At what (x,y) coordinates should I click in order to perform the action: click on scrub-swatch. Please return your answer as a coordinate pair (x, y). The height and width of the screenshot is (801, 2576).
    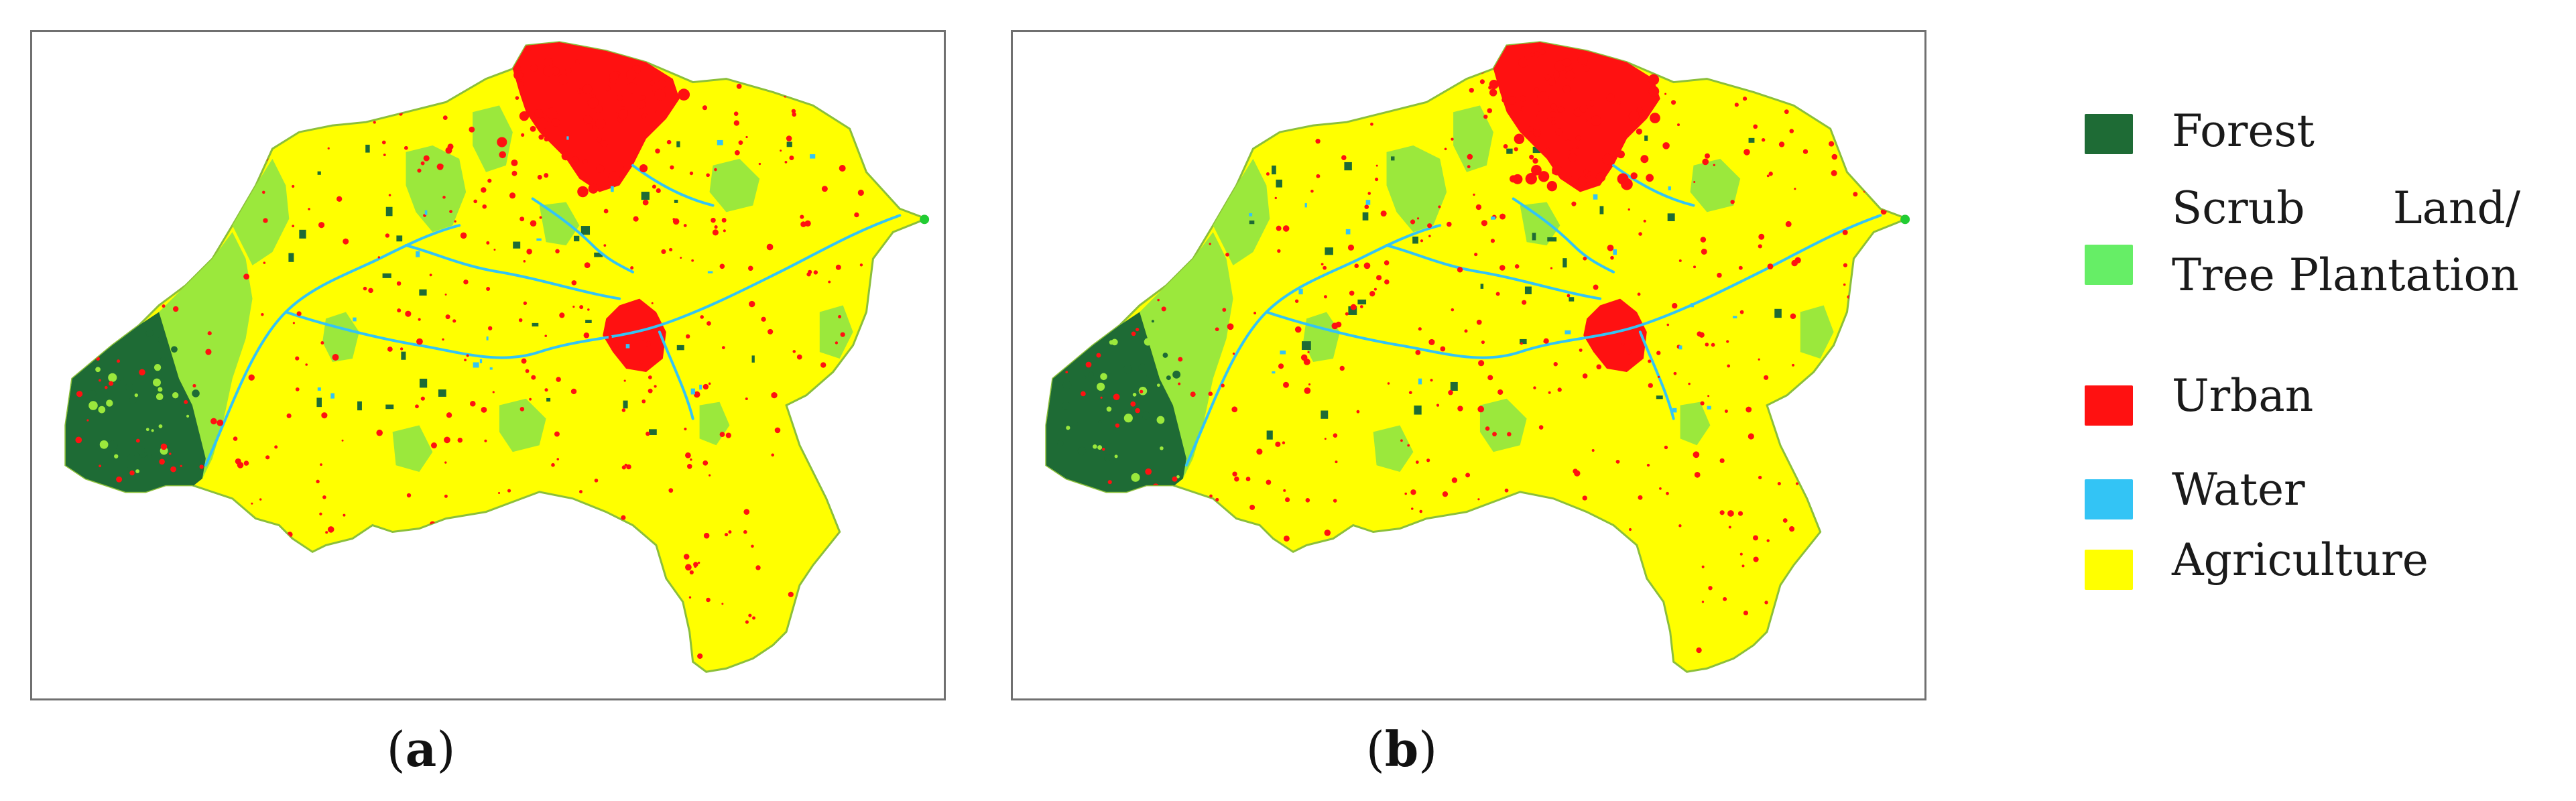
    Looking at the image, I should click on (2109, 265).